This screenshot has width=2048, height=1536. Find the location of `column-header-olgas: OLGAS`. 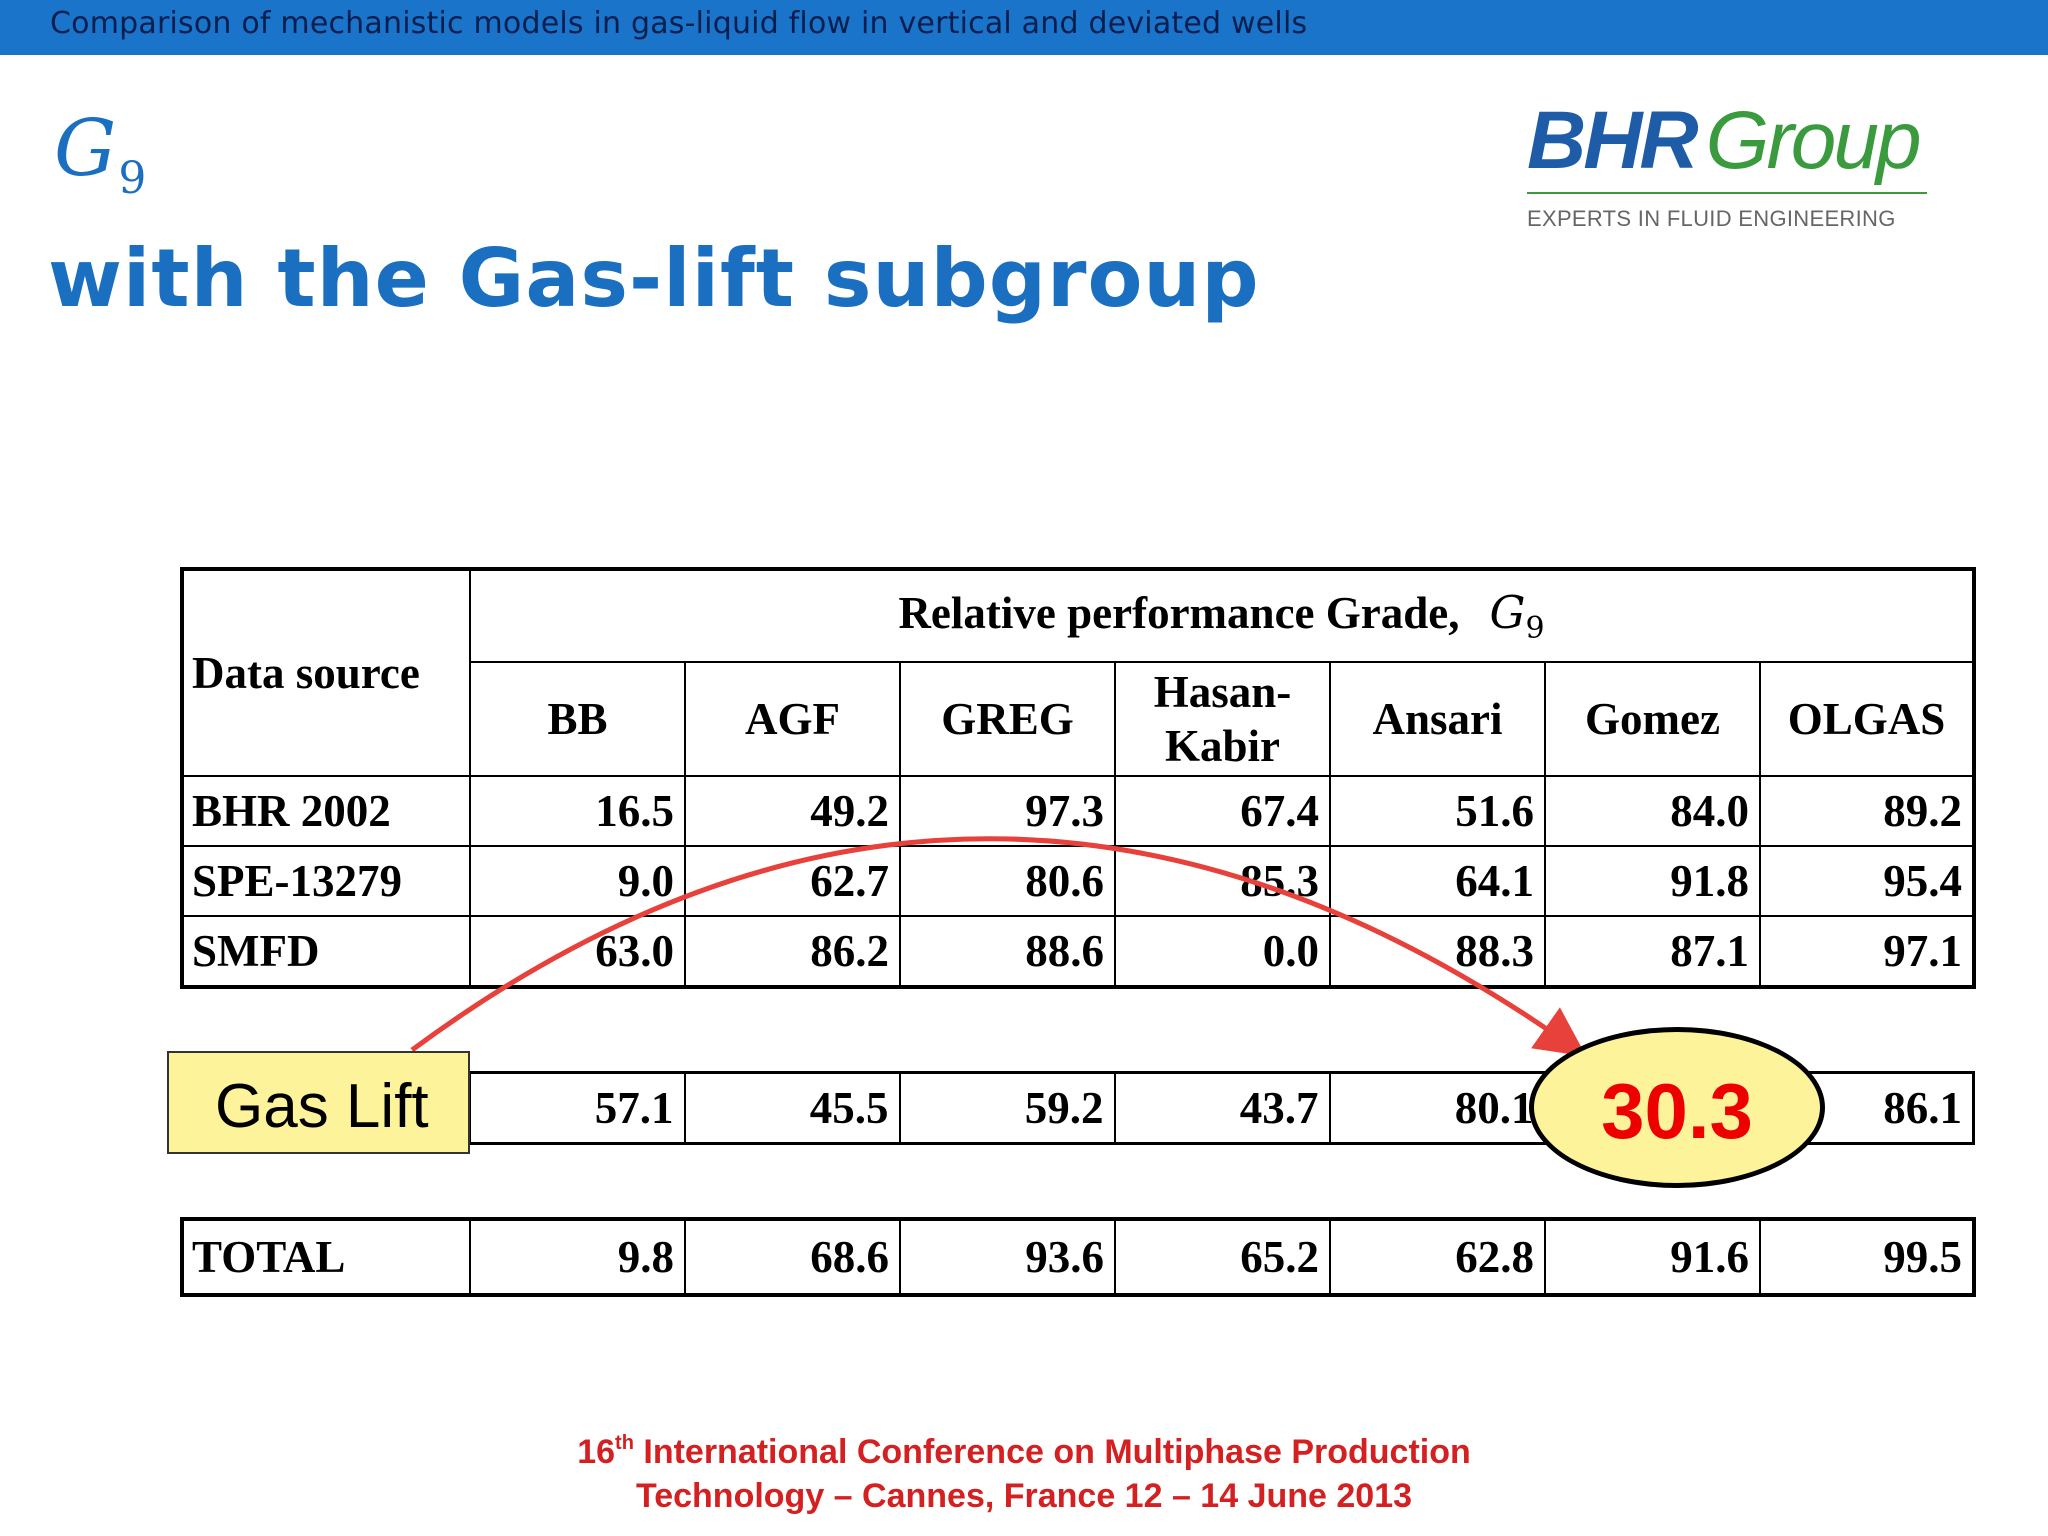

column-header-olgas: OLGAS is located at coordinates (1867, 719).